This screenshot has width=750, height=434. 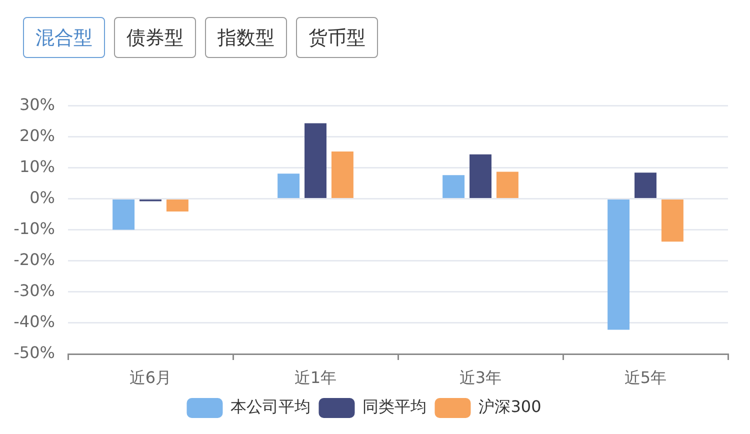 What do you see at coordinates (34, 352) in the screenshot?
I see `y-tick-label: -50%` at bounding box center [34, 352].